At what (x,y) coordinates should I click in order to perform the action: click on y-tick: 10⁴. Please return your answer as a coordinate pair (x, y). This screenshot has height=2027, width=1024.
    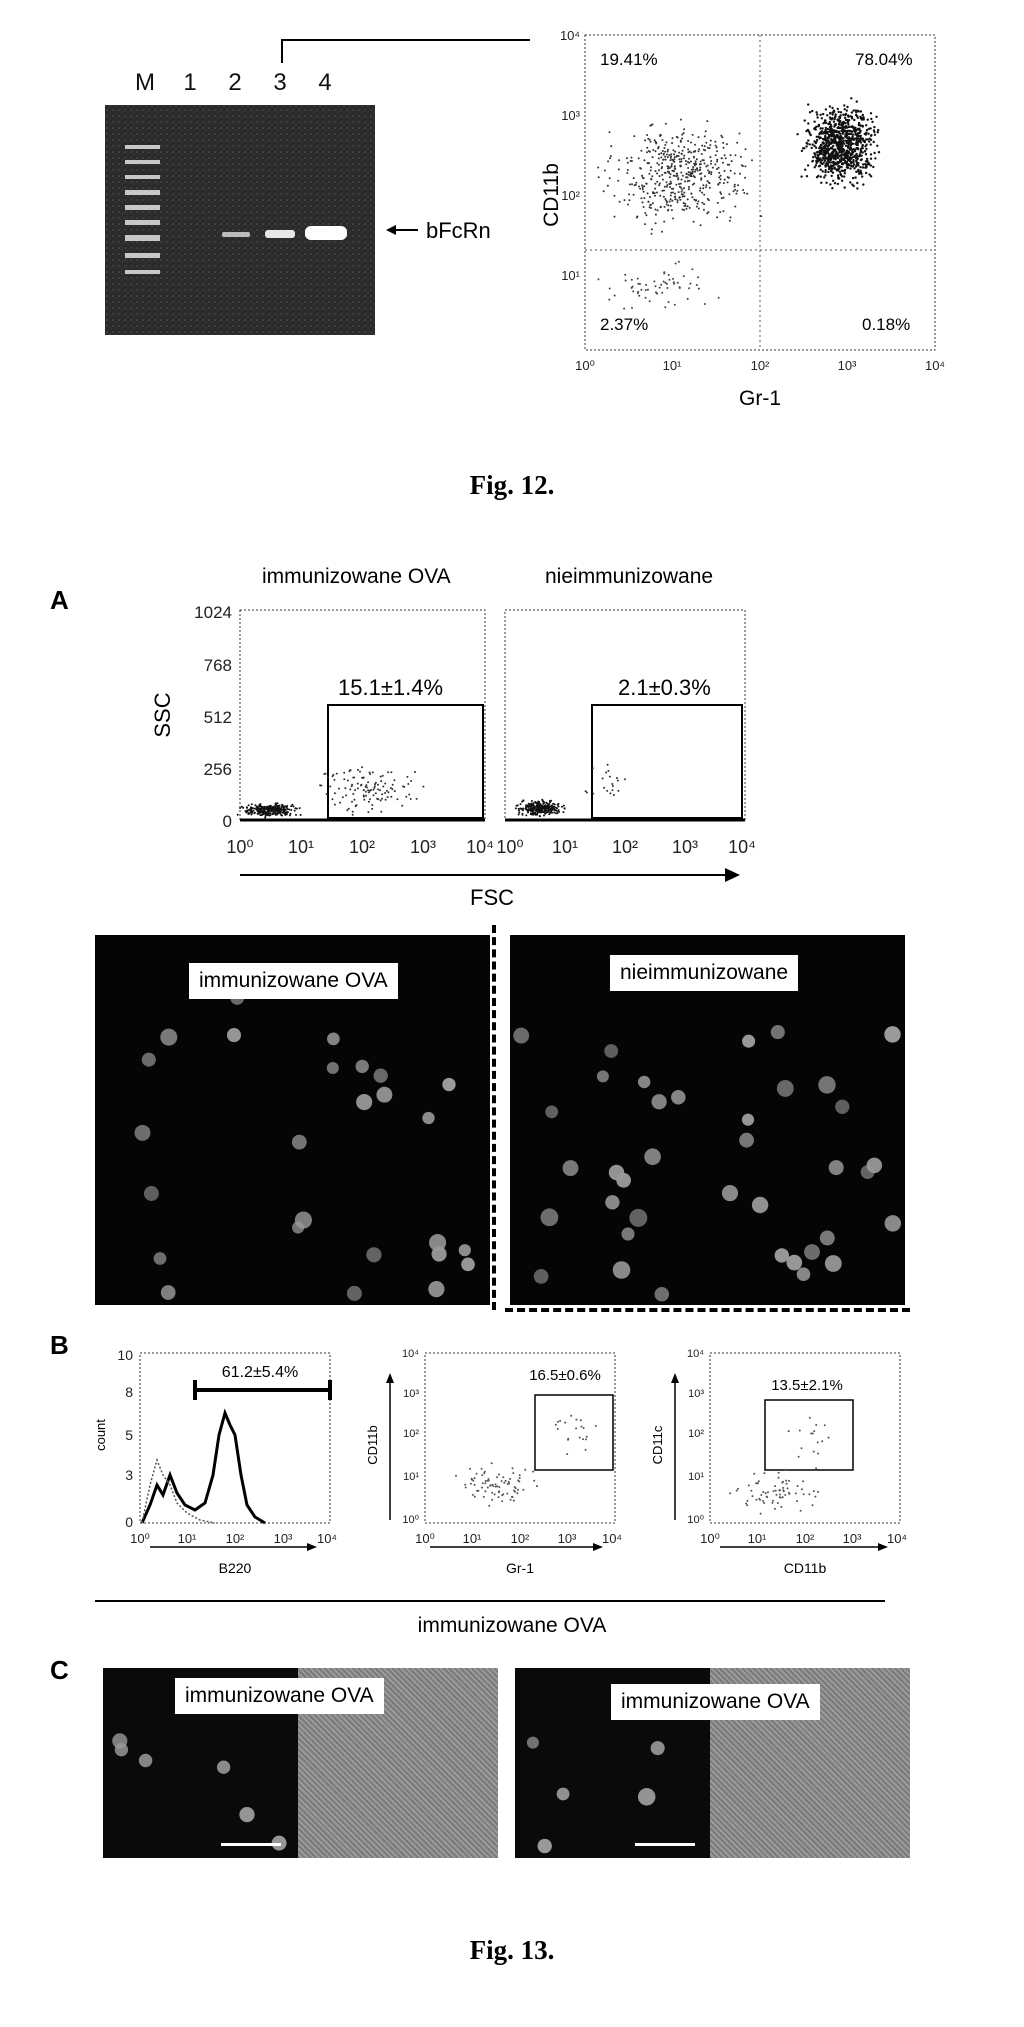
    Looking at the image, I should click on (570, 35).